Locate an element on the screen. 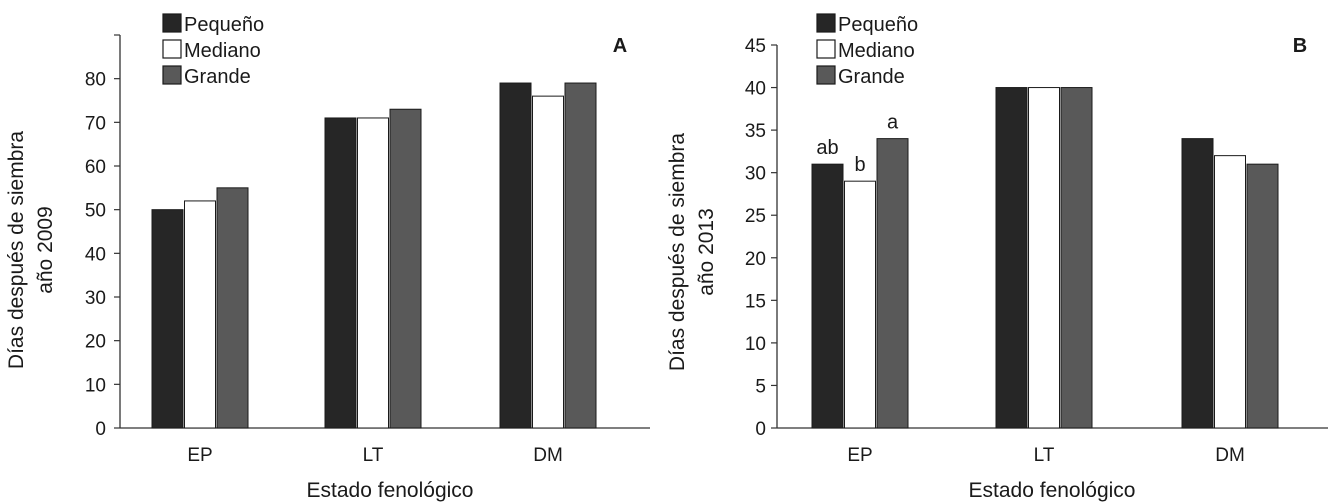 Image resolution: width=1333 pixels, height=504 pixels. significance-letter: a is located at coordinates (893, 123).